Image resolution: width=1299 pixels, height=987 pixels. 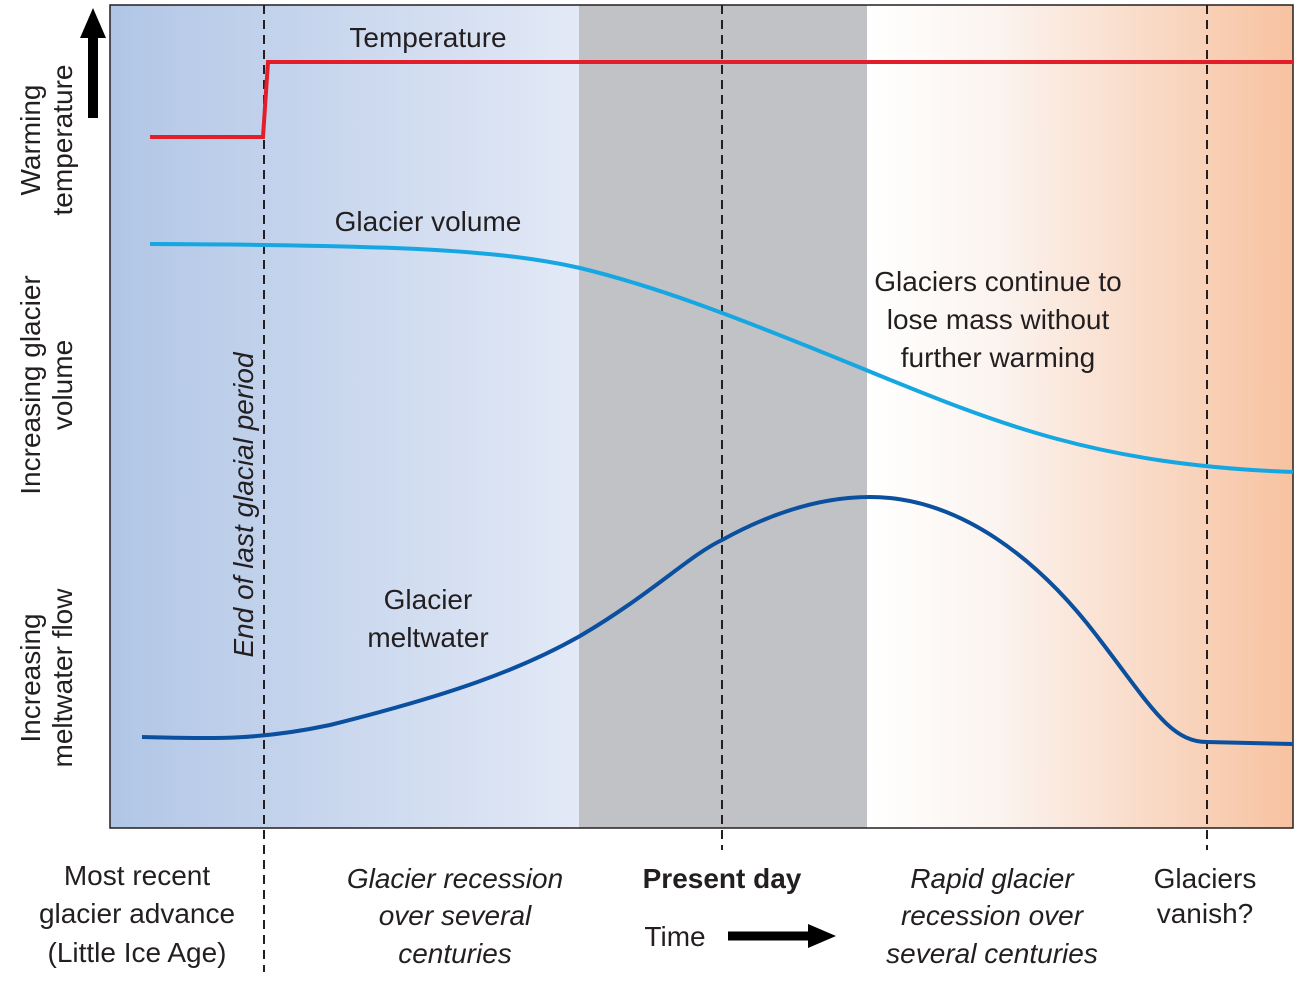 What do you see at coordinates (455, 916) in the screenshot?
I see `x-label: Glacier recession over several centuries` at bounding box center [455, 916].